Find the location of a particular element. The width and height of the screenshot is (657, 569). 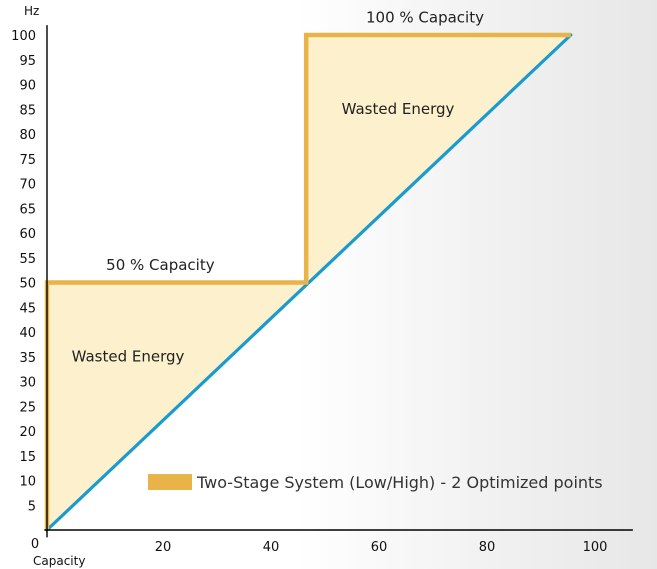

y-tick-label: 30 is located at coordinates (27, 383).